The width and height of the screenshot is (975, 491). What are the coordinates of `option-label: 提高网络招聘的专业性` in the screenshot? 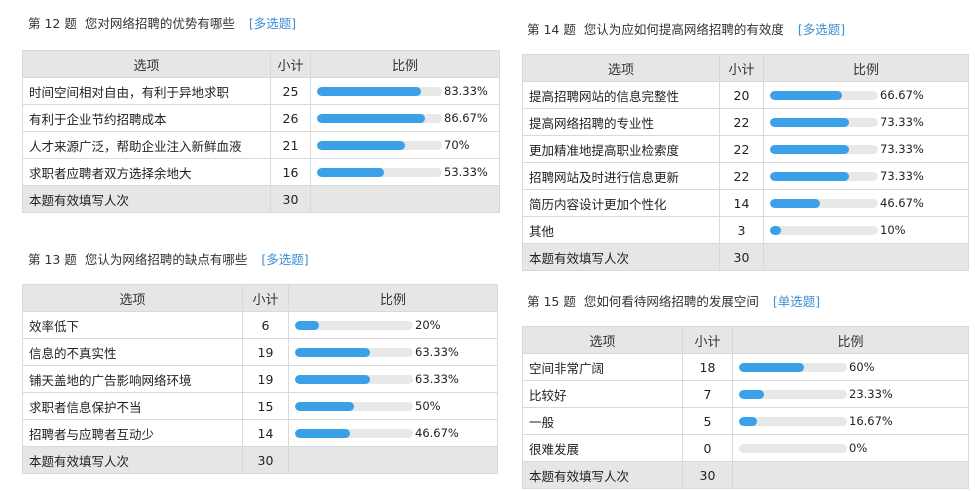 It's located at (621, 122).